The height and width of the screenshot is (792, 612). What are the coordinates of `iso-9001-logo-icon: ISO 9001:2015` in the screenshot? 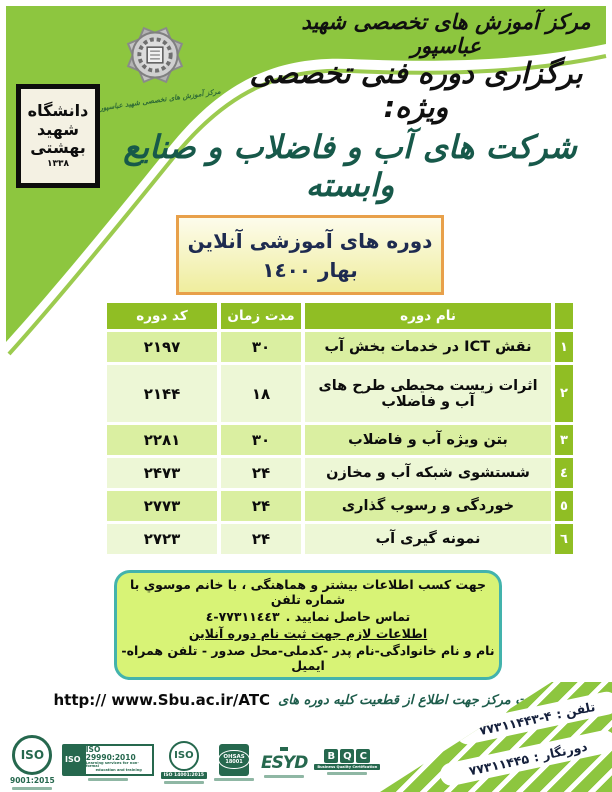 It's located at (32, 762).